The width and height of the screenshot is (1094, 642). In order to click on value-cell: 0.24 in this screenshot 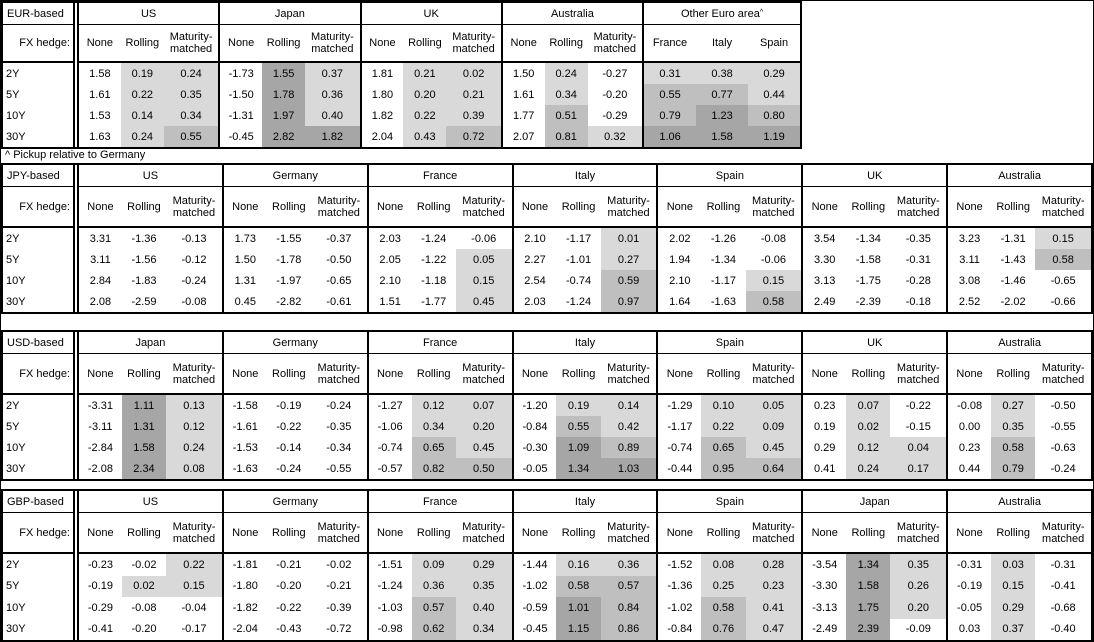, I will do `click(191, 73)`.